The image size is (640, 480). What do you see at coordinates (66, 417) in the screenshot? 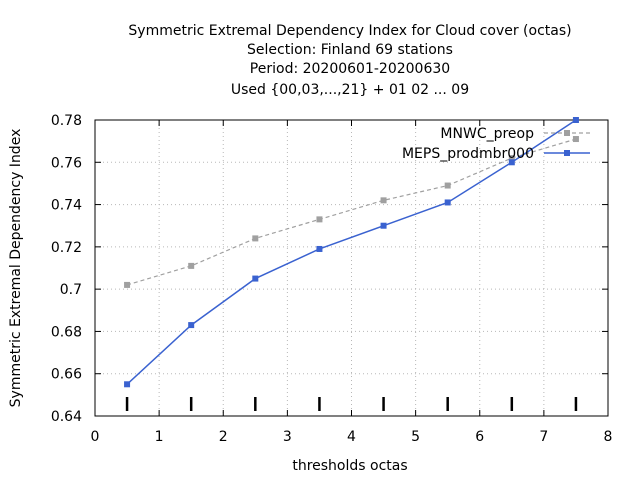
I see `y-tick-label: 0.64` at bounding box center [66, 417].